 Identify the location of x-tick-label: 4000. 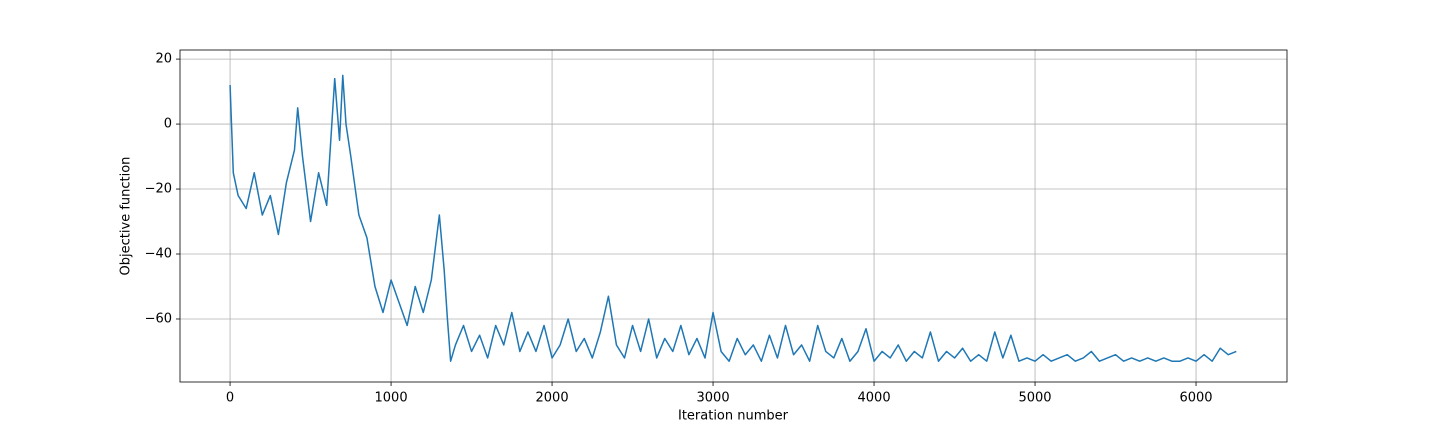
(874, 398).